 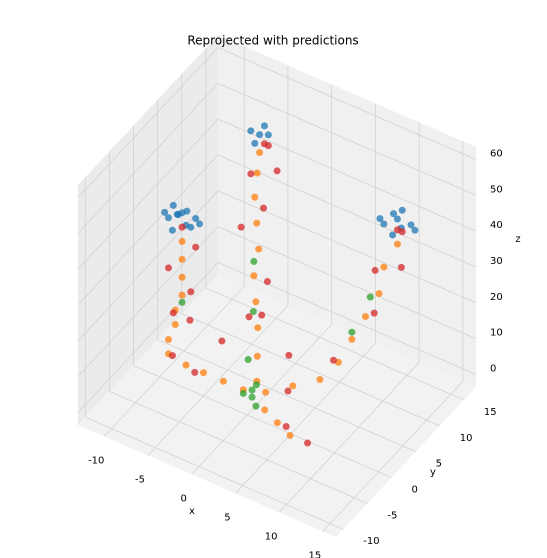 I want to click on z-tick-label: 10, so click(x=496, y=333).